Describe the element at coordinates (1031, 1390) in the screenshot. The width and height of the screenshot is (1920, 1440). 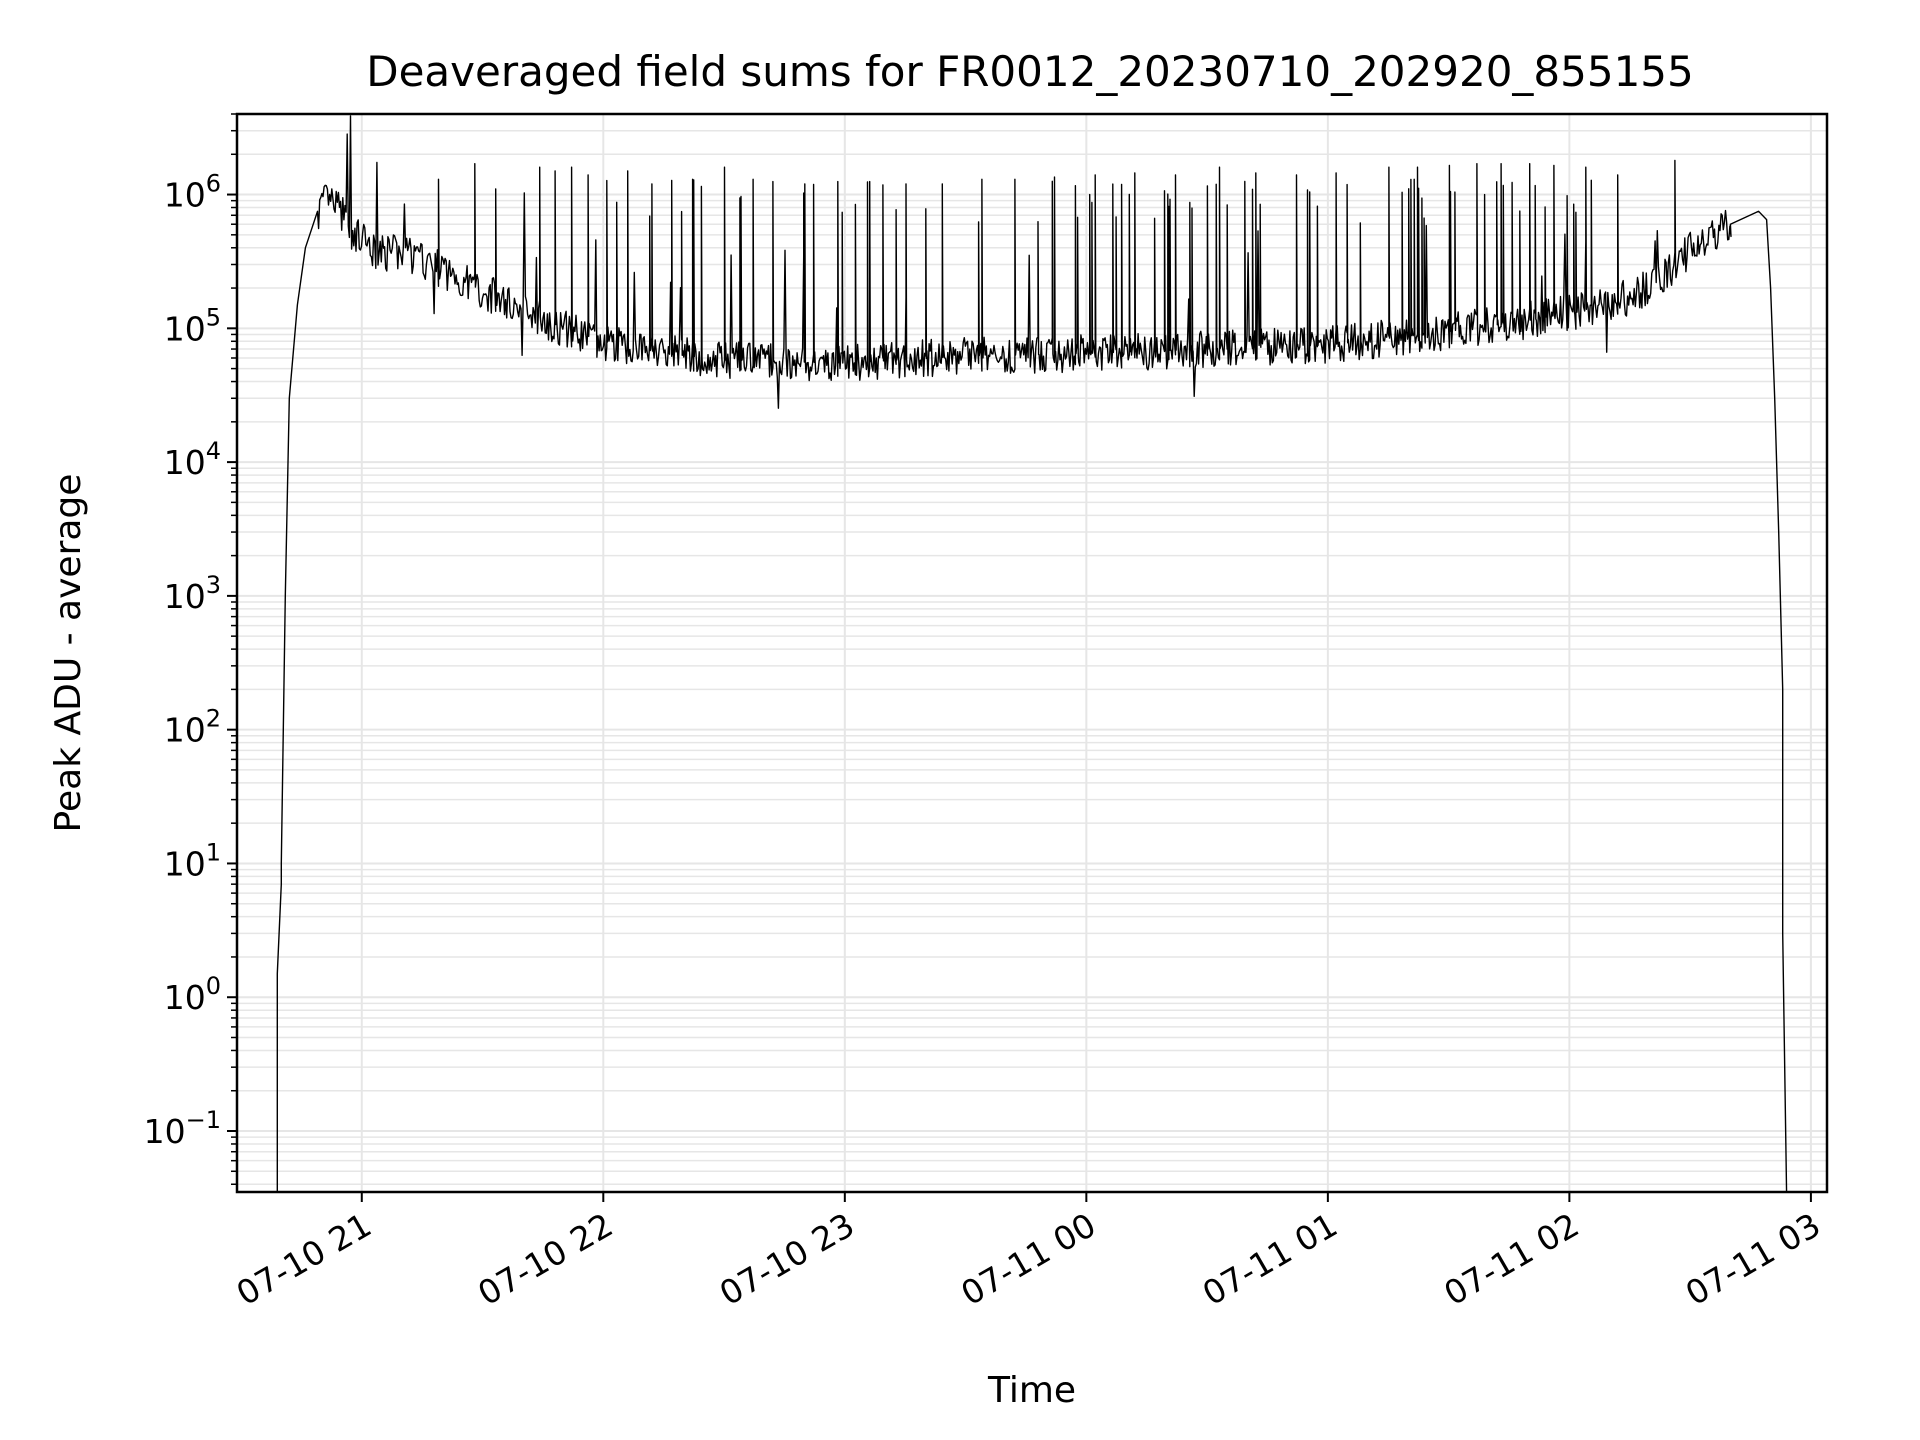
I see `x-axis-label: Time` at that location.